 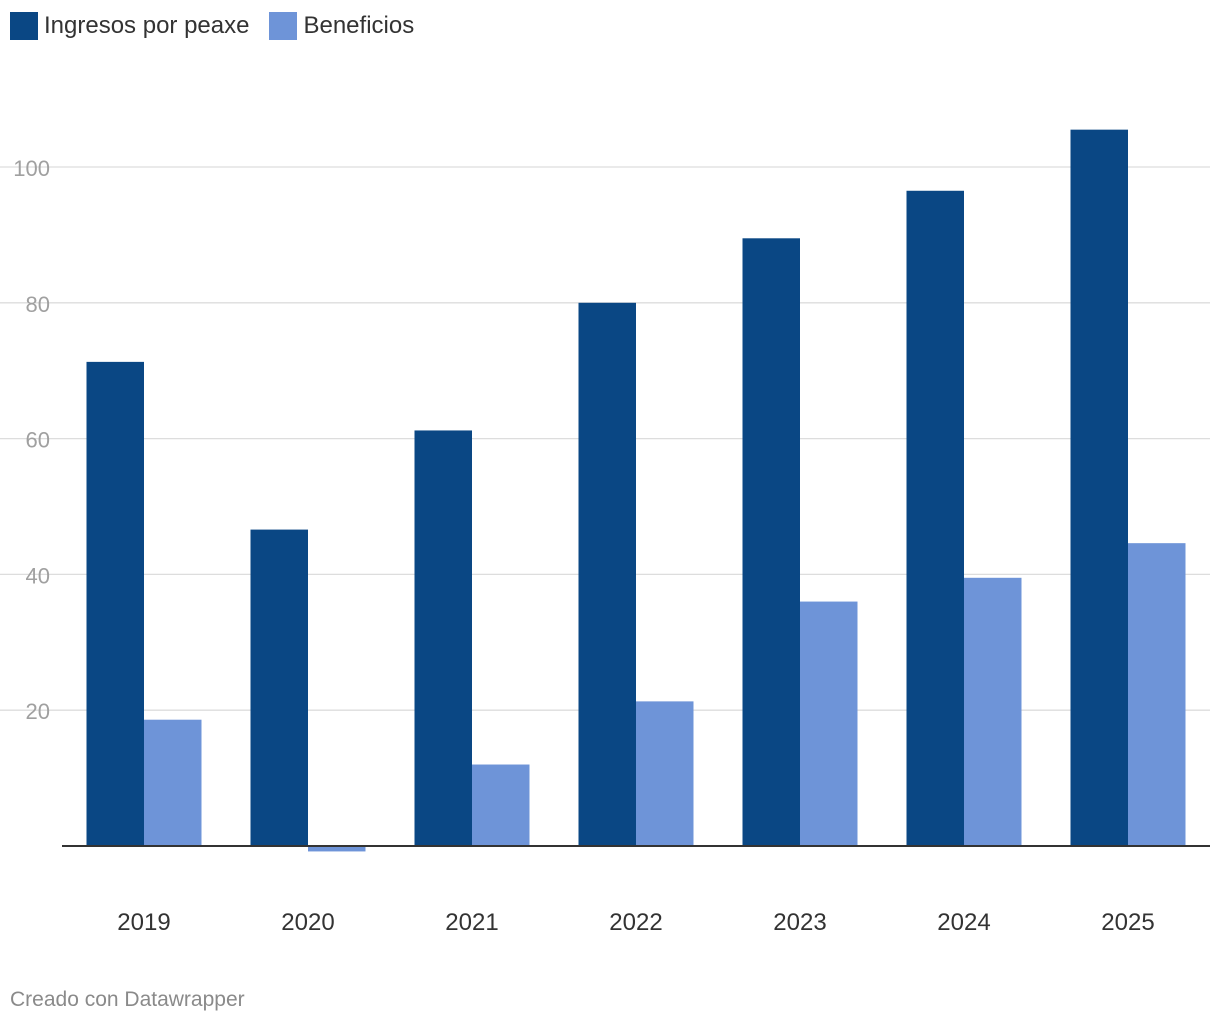 I want to click on legend-item-beneficios: Beneficios, so click(x=341, y=26).